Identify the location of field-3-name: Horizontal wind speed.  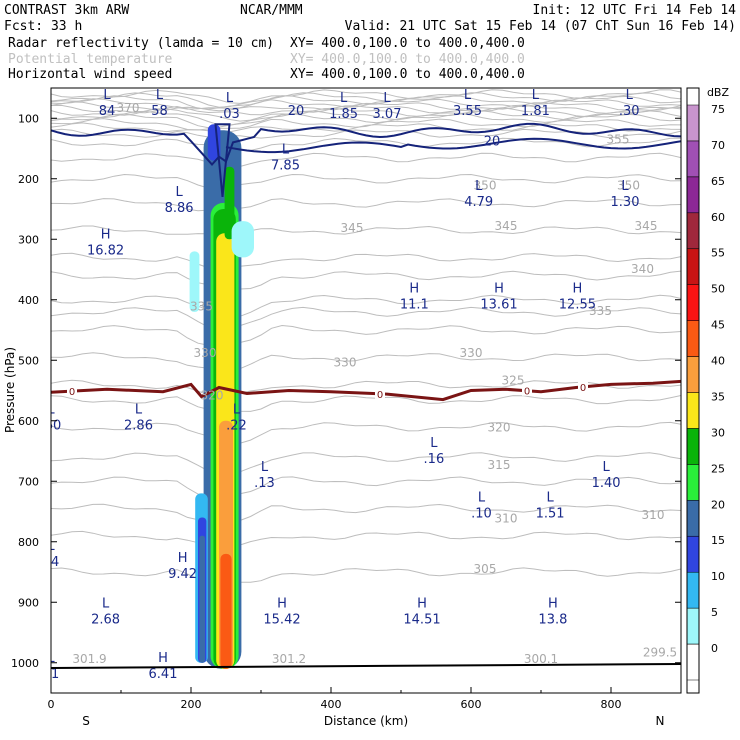
(90, 74).